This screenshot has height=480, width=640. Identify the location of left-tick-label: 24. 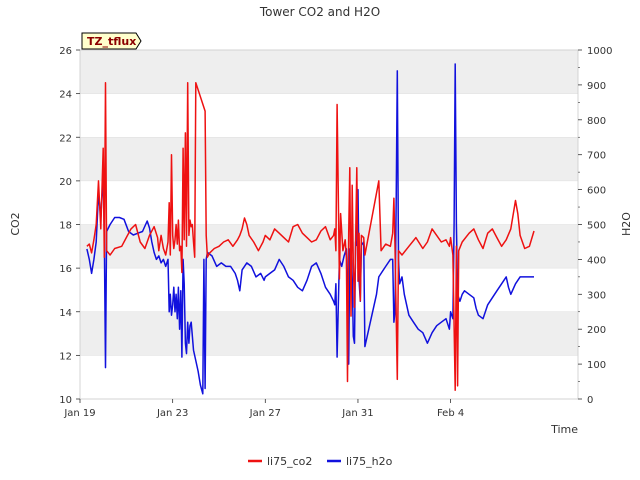
(65, 95).